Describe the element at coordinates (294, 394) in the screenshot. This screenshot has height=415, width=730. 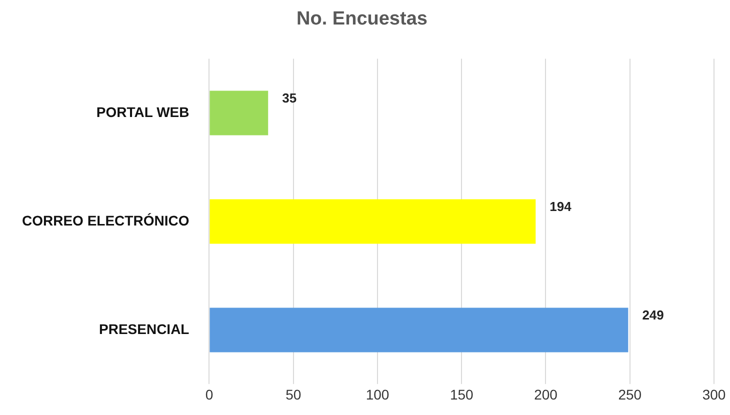
I see `x-tick-label: 50` at that location.